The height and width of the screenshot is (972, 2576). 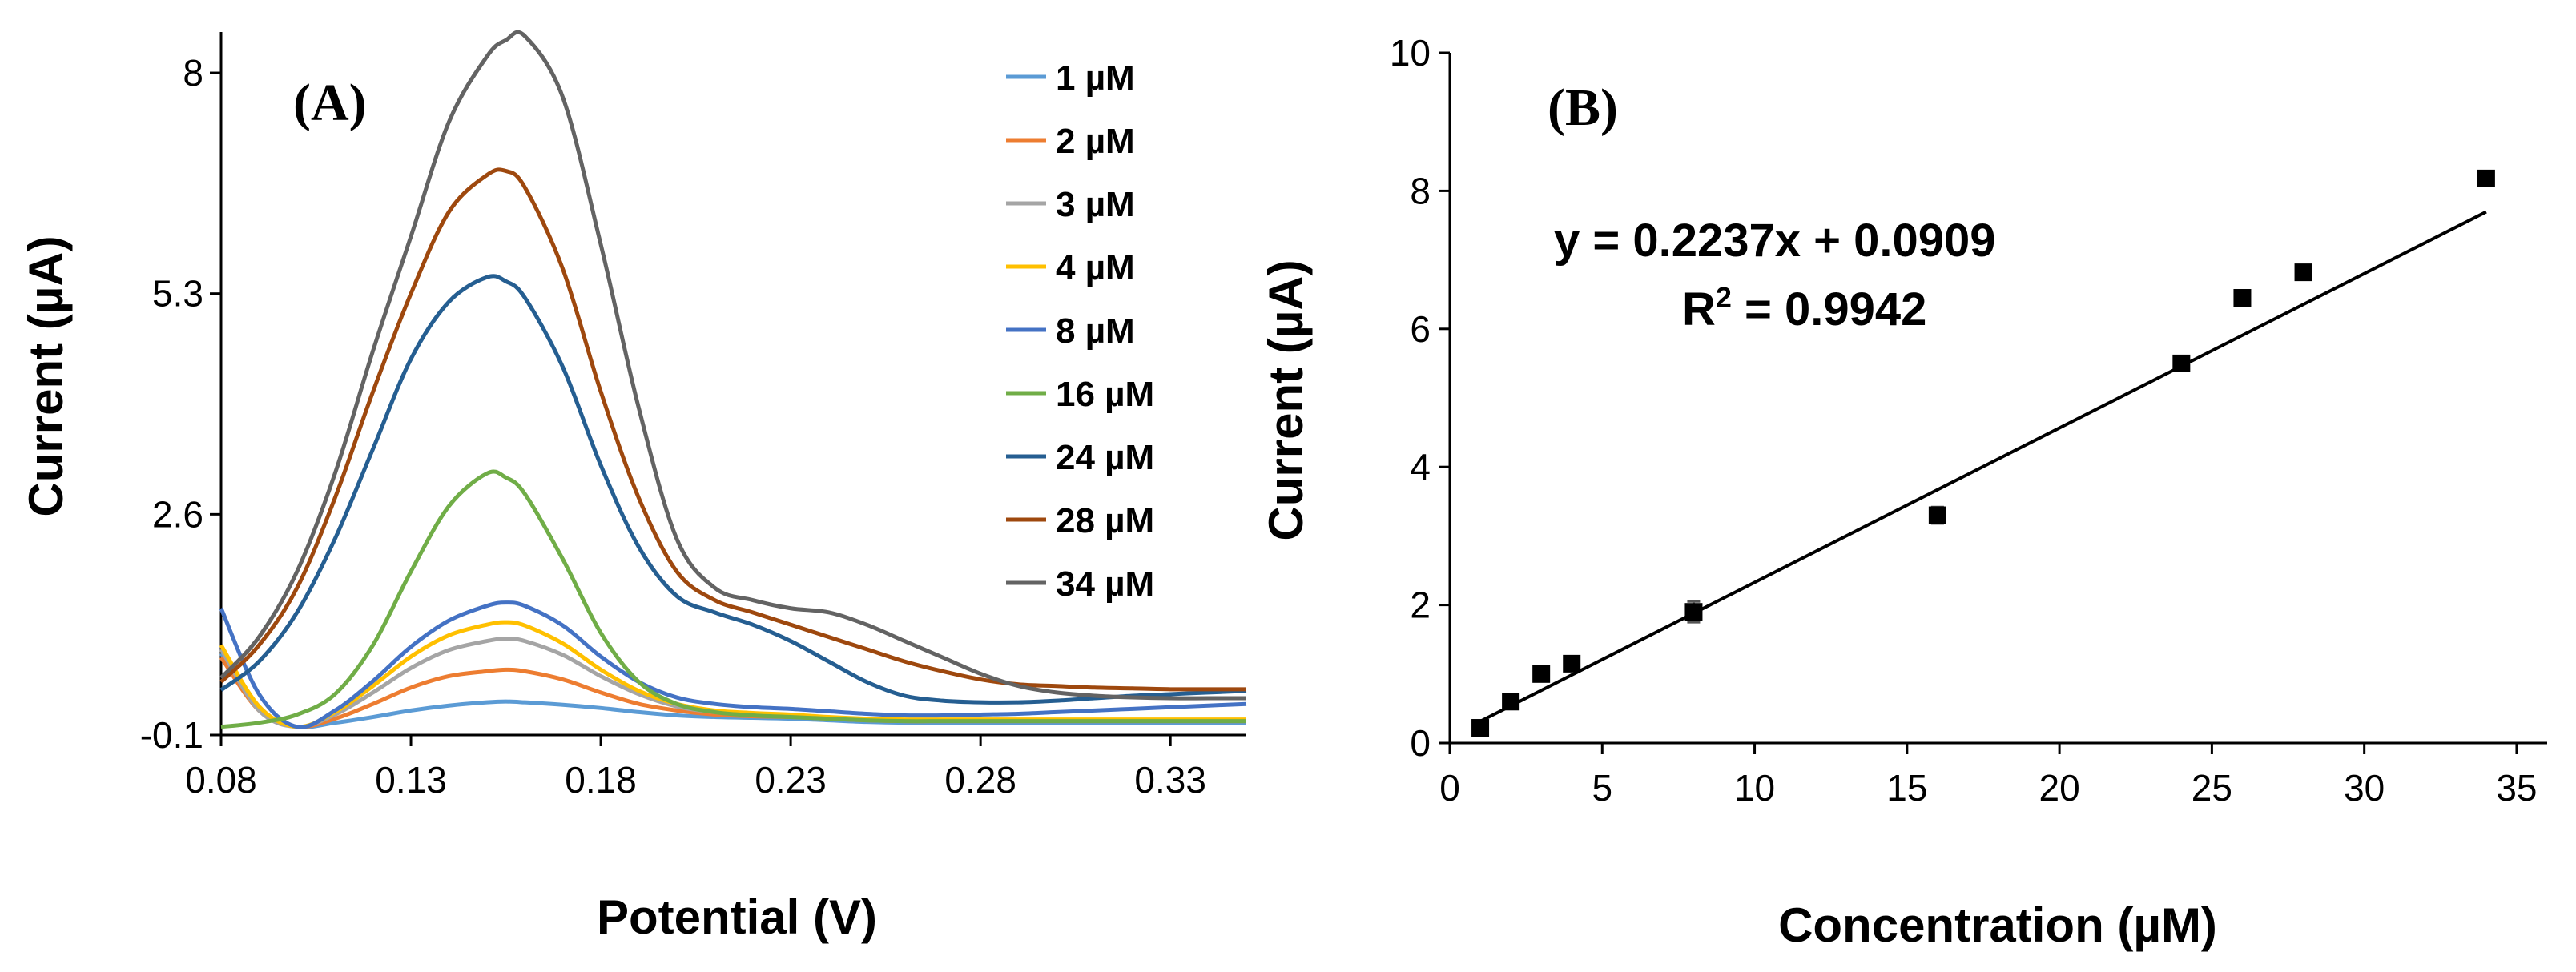 I want to click on legend-entry: 34 µM, so click(x=1105, y=584).